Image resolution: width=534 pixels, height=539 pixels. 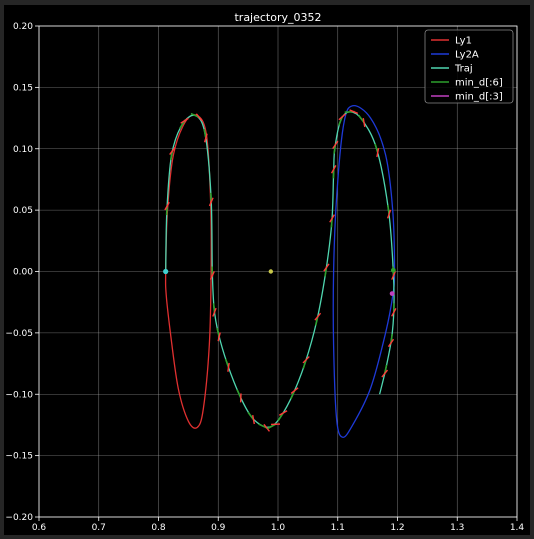 What do you see at coordinates (19, 334) in the screenshot?
I see `y-tick-label: −0.05` at bounding box center [19, 334].